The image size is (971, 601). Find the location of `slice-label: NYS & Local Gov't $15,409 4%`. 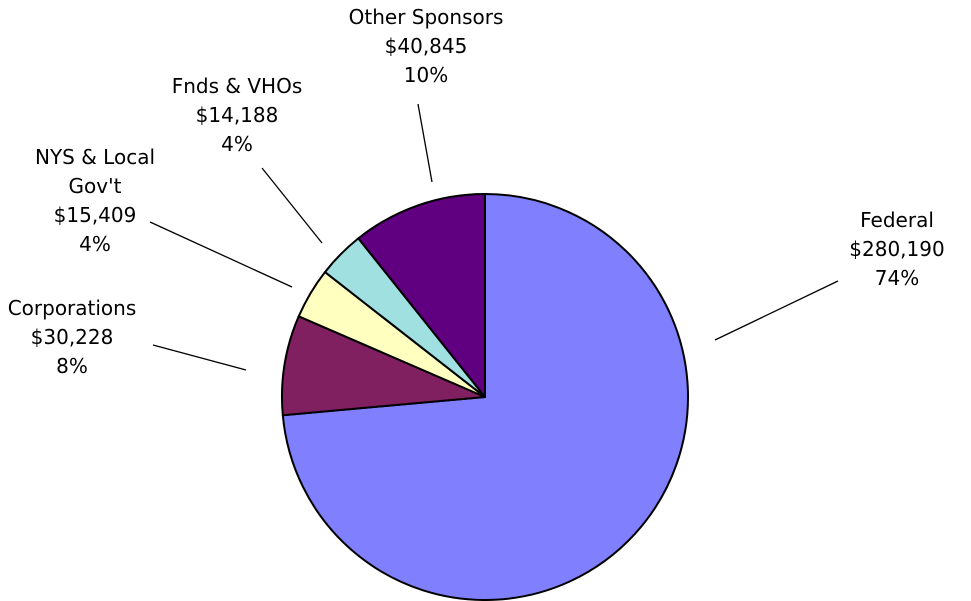

slice-label: NYS & Local Gov't $15,409 4% is located at coordinates (95, 201).